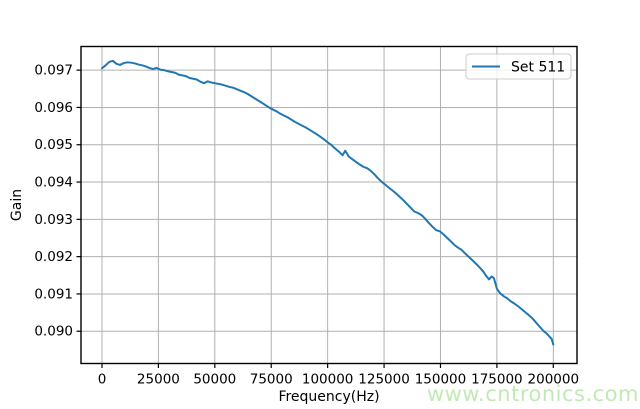 This screenshot has width=640, height=409. Describe the element at coordinates (53, 183) in the screenshot. I see `y-tick-label: 0.094` at that location.